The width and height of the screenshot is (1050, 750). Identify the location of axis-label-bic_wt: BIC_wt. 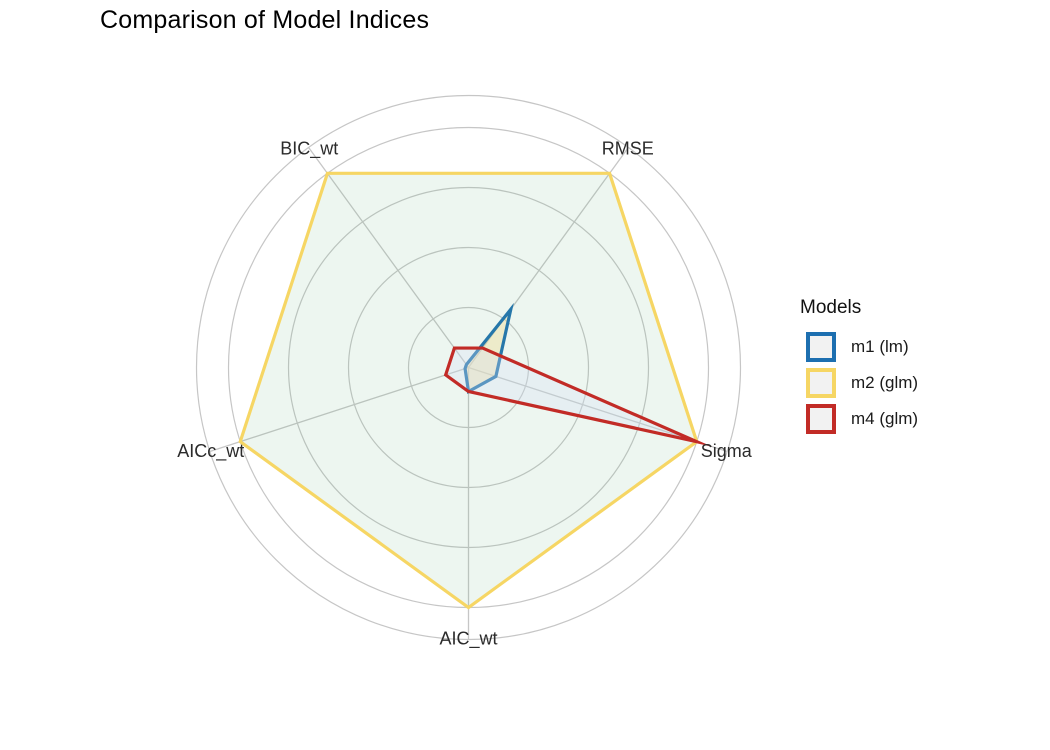
(309, 148).